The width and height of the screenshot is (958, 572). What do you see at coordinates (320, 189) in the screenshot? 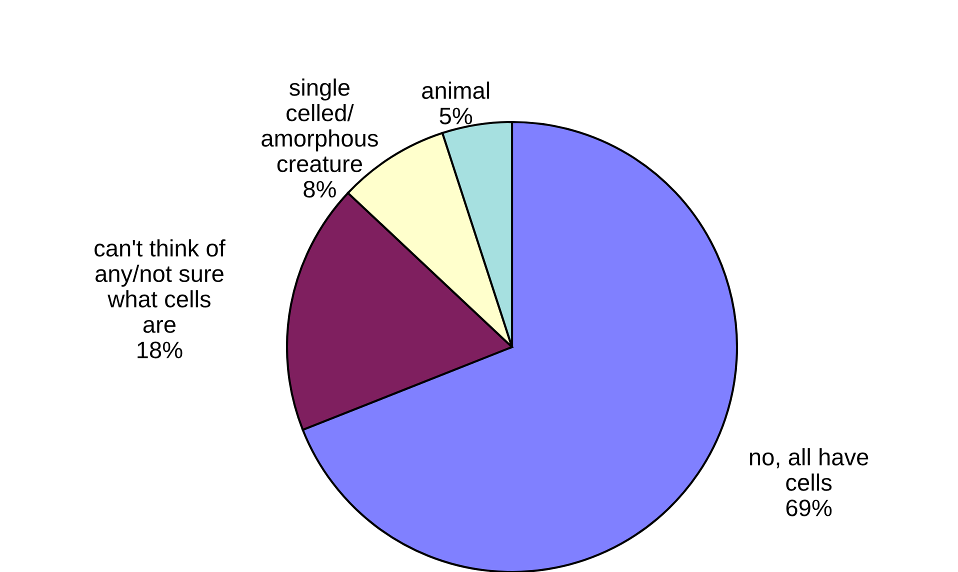
I see `data-label: 8%` at bounding box center [320, 189].